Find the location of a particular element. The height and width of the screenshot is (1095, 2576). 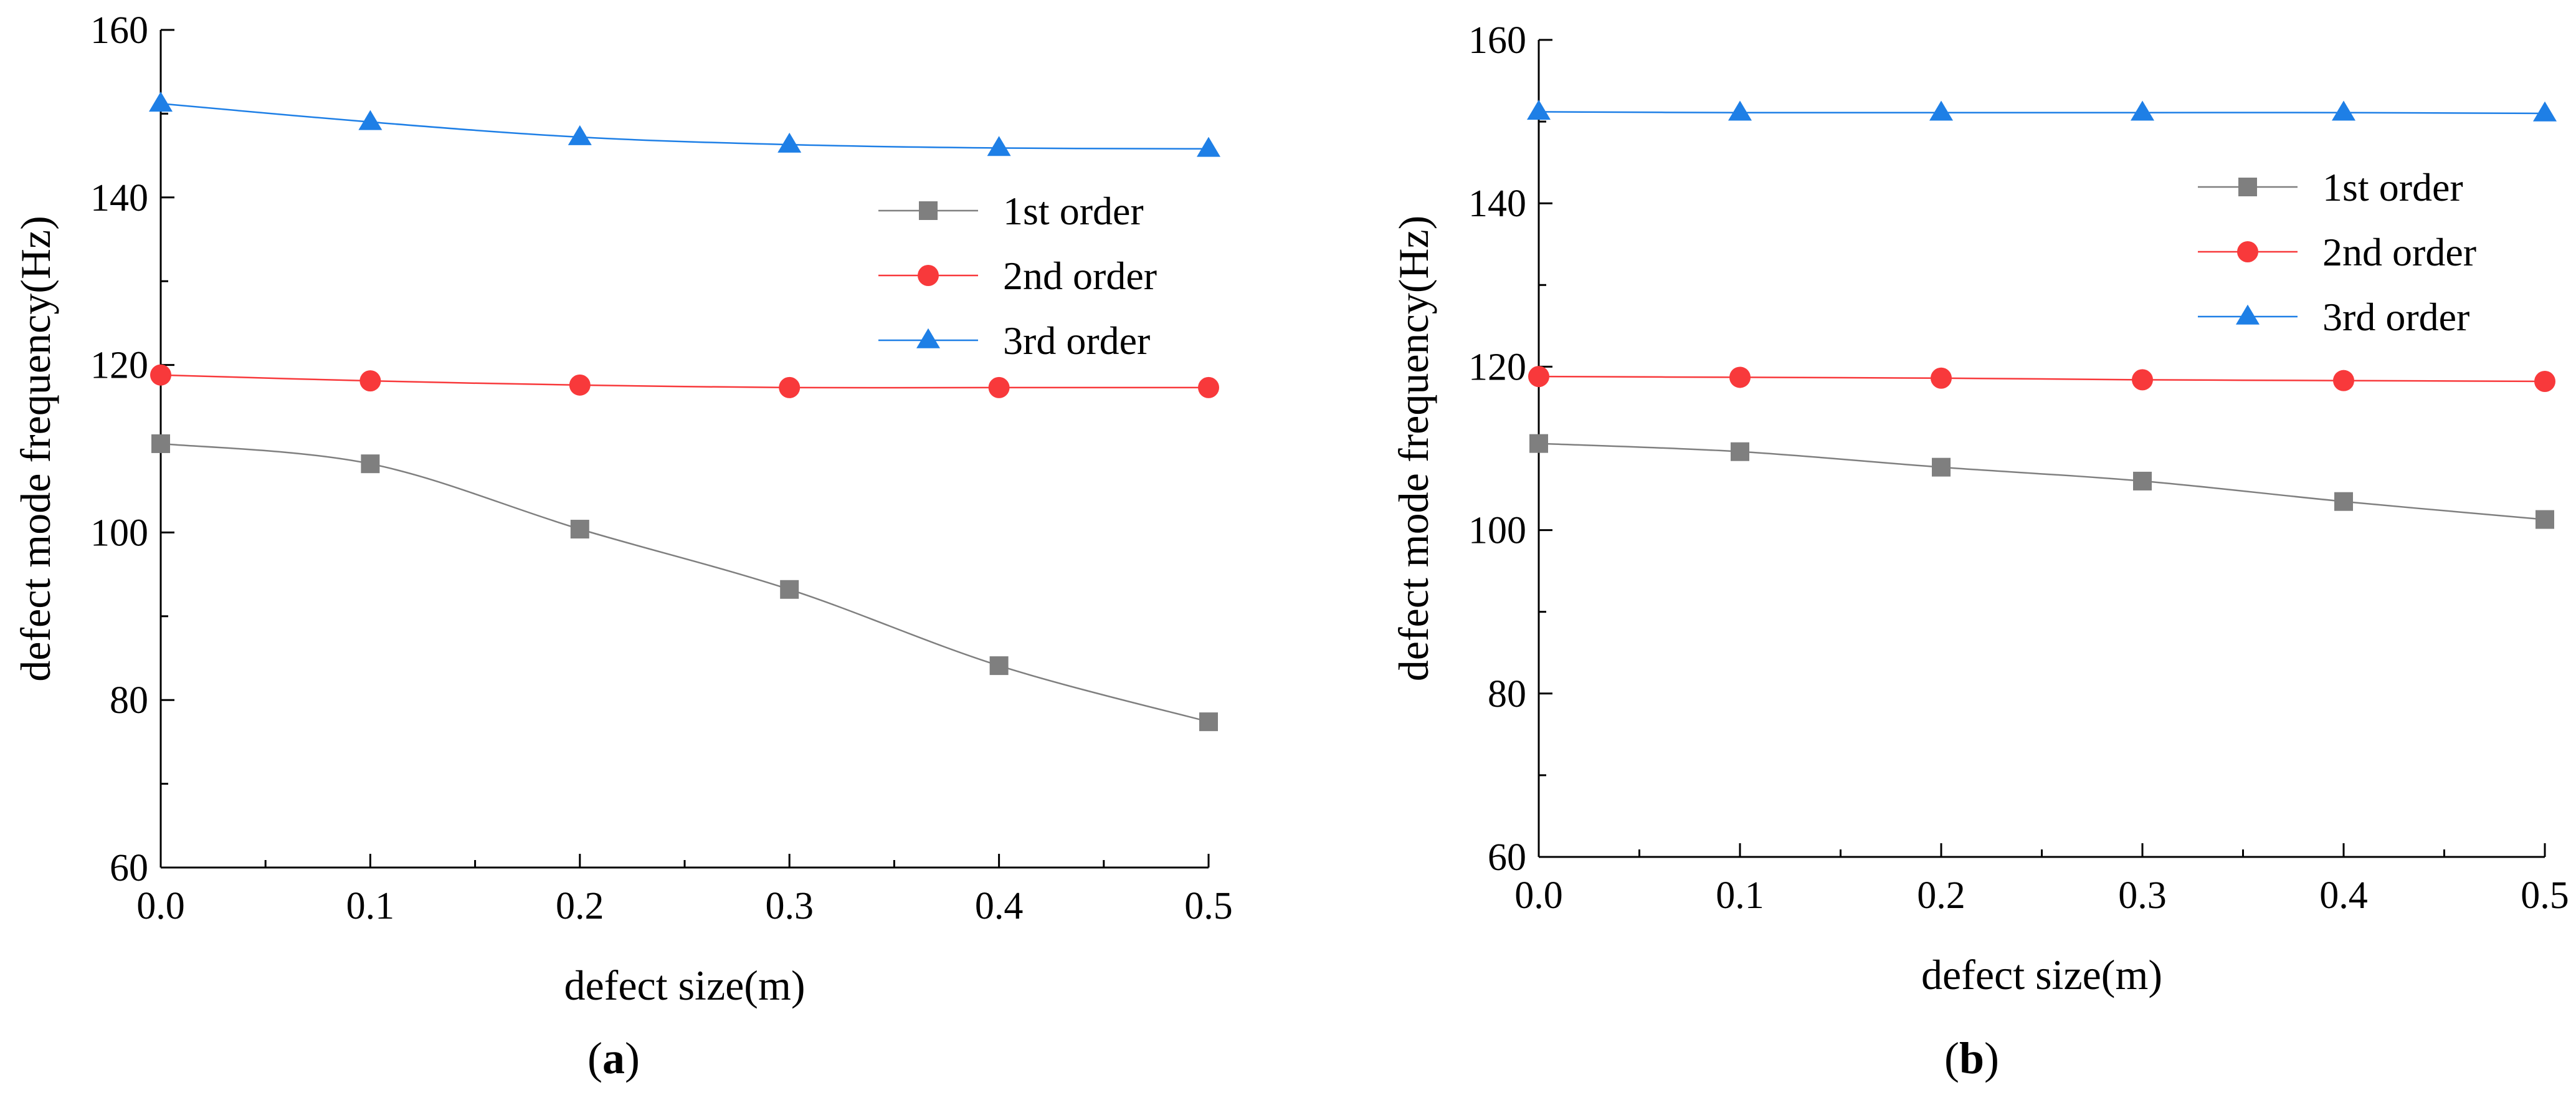

caption-panel-label: a is located at coordinates (613, 1058).